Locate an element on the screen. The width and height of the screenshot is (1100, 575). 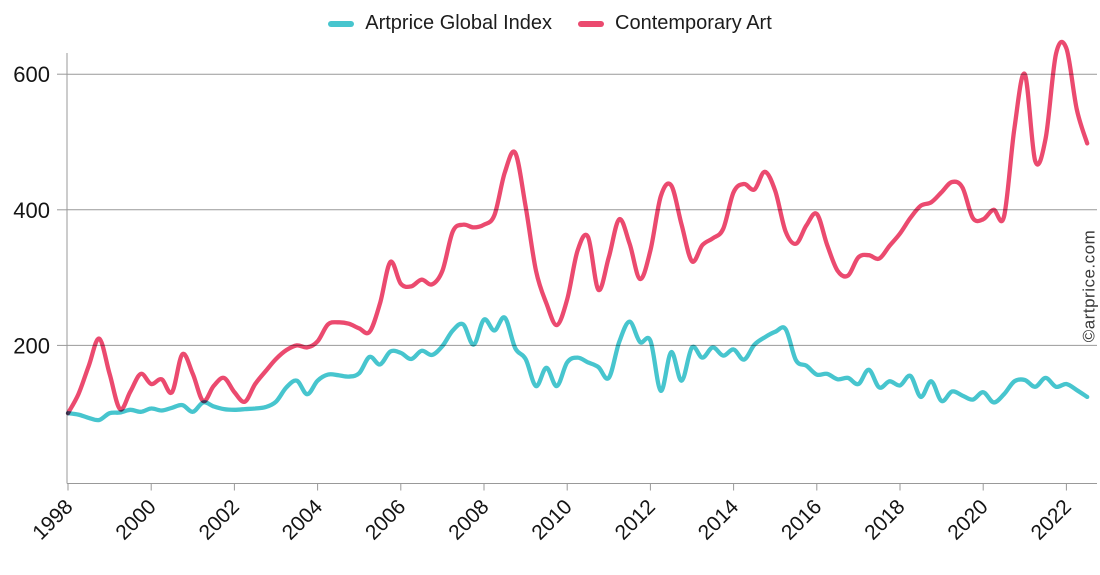
x-tick-label-2022: 2022 is located at coordinates (1051, 519).